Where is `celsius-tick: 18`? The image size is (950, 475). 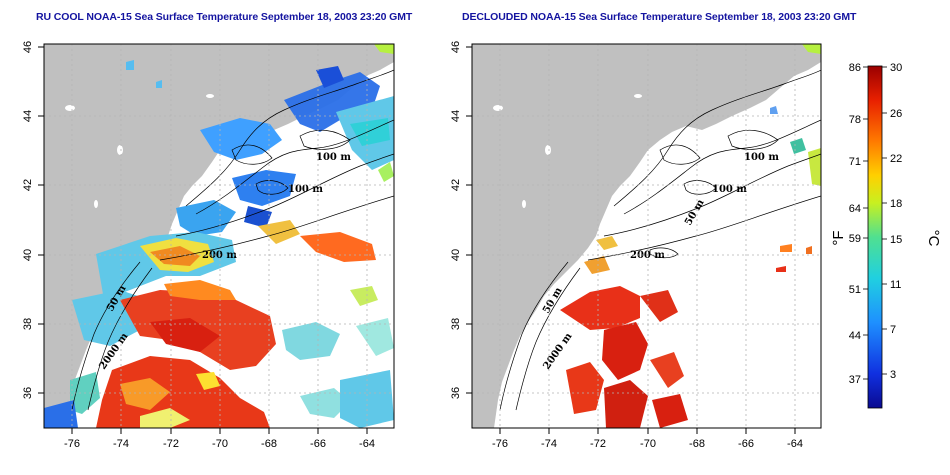
celsius-tick: 18 is located at coordinates (896, 204).